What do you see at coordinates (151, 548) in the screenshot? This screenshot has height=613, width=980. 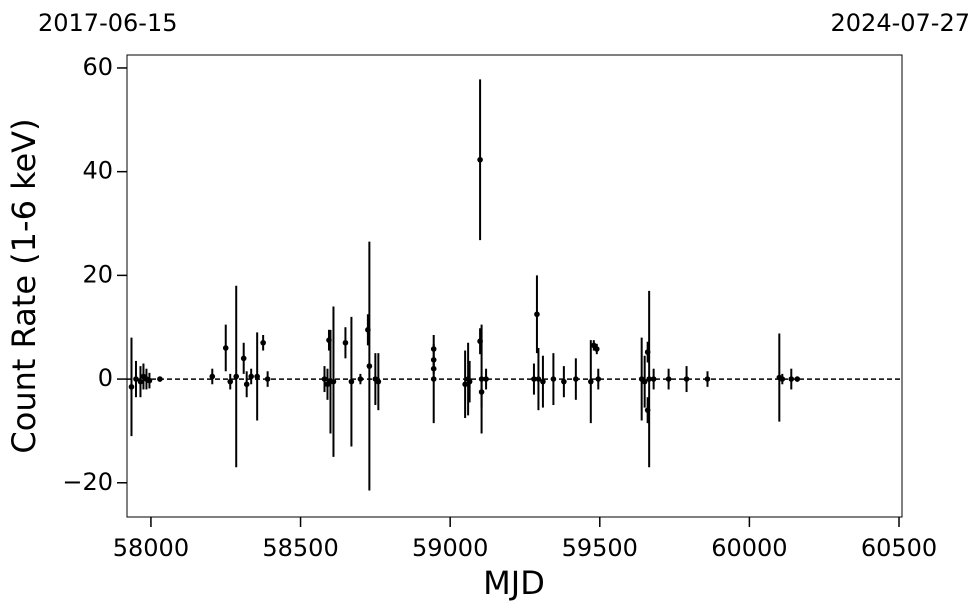 I see `x-tick-label: 58000` at bounding box center [151, 548].